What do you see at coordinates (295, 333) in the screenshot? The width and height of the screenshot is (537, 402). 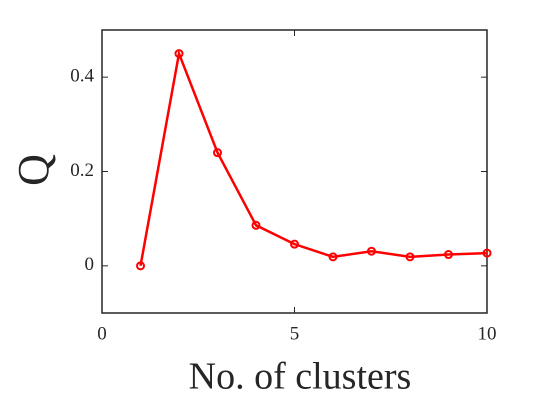 I see `x-tick-label: 5` at bounding box center [295, 333].